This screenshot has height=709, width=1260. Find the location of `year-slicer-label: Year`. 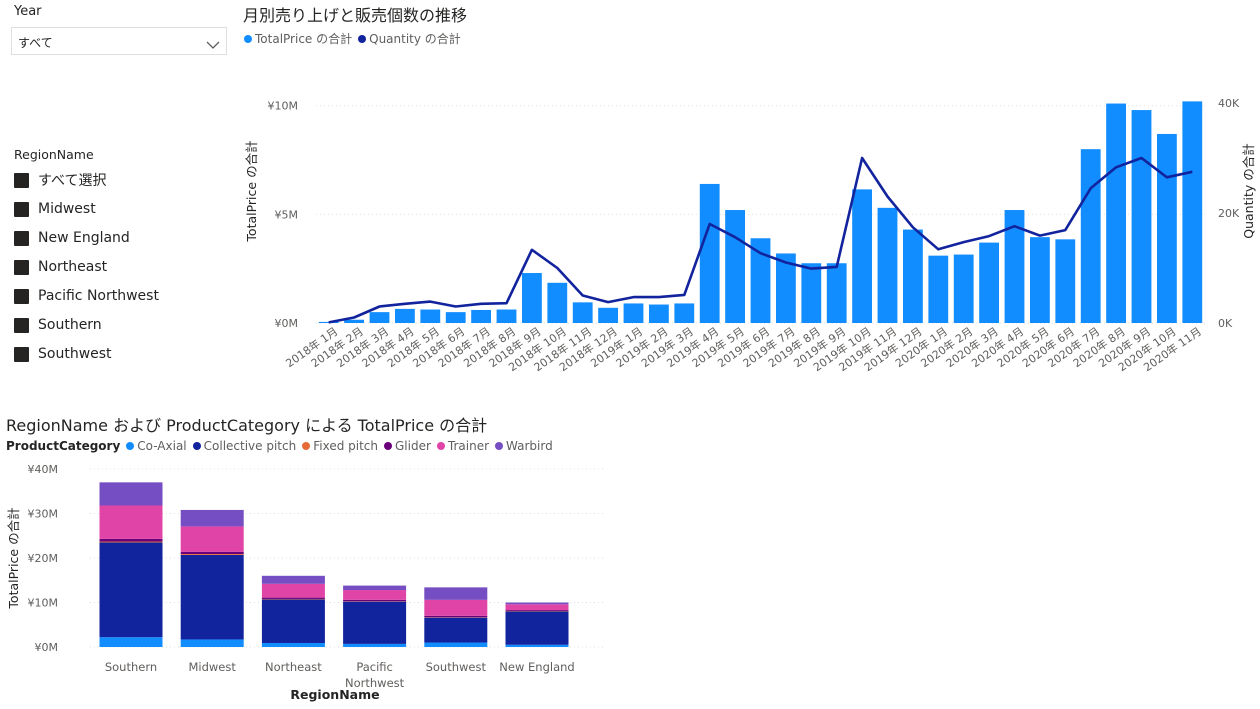

year-slicer-label: Year is located at coordinates (28, 11).